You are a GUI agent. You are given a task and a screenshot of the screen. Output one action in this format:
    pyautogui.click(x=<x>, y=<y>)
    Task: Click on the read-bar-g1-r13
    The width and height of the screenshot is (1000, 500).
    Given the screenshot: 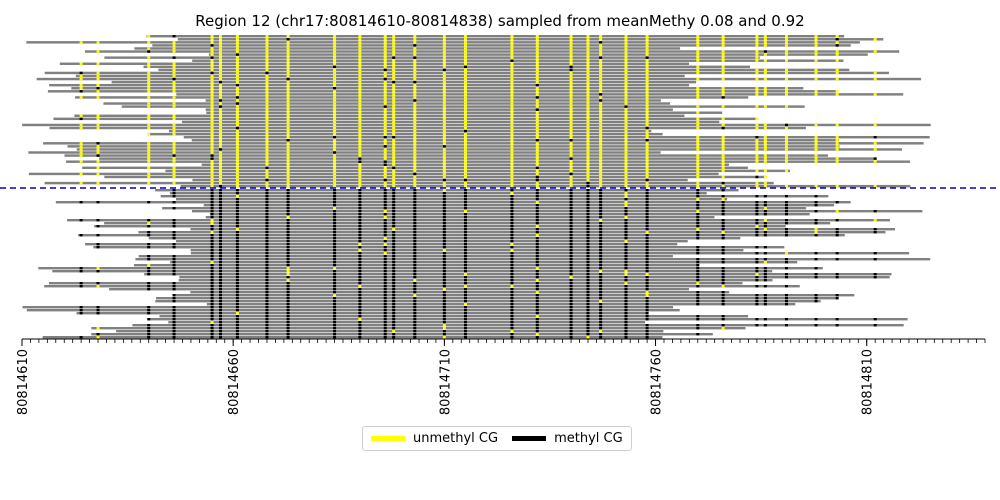 What is the action you would take?
    pyautogui.click(x=542, y=229)
    